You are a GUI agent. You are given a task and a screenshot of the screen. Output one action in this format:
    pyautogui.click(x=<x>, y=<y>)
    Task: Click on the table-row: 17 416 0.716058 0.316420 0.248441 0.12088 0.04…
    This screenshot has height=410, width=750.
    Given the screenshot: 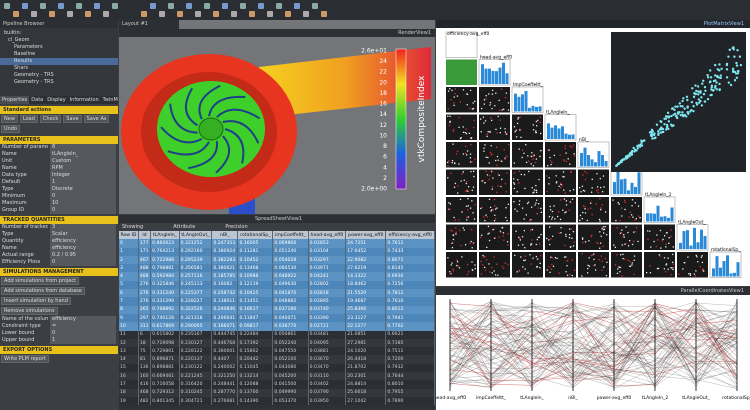 What is the action you would take?
    pyautogui.click(x=277, y=384)
    